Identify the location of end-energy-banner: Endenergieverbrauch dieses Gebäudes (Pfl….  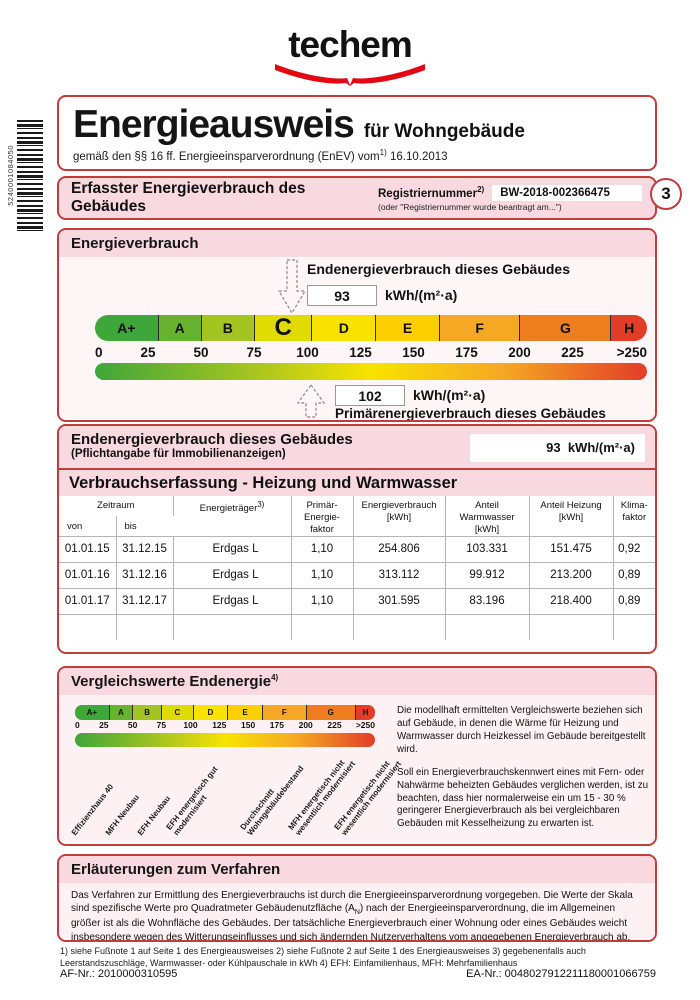
(357, 448).